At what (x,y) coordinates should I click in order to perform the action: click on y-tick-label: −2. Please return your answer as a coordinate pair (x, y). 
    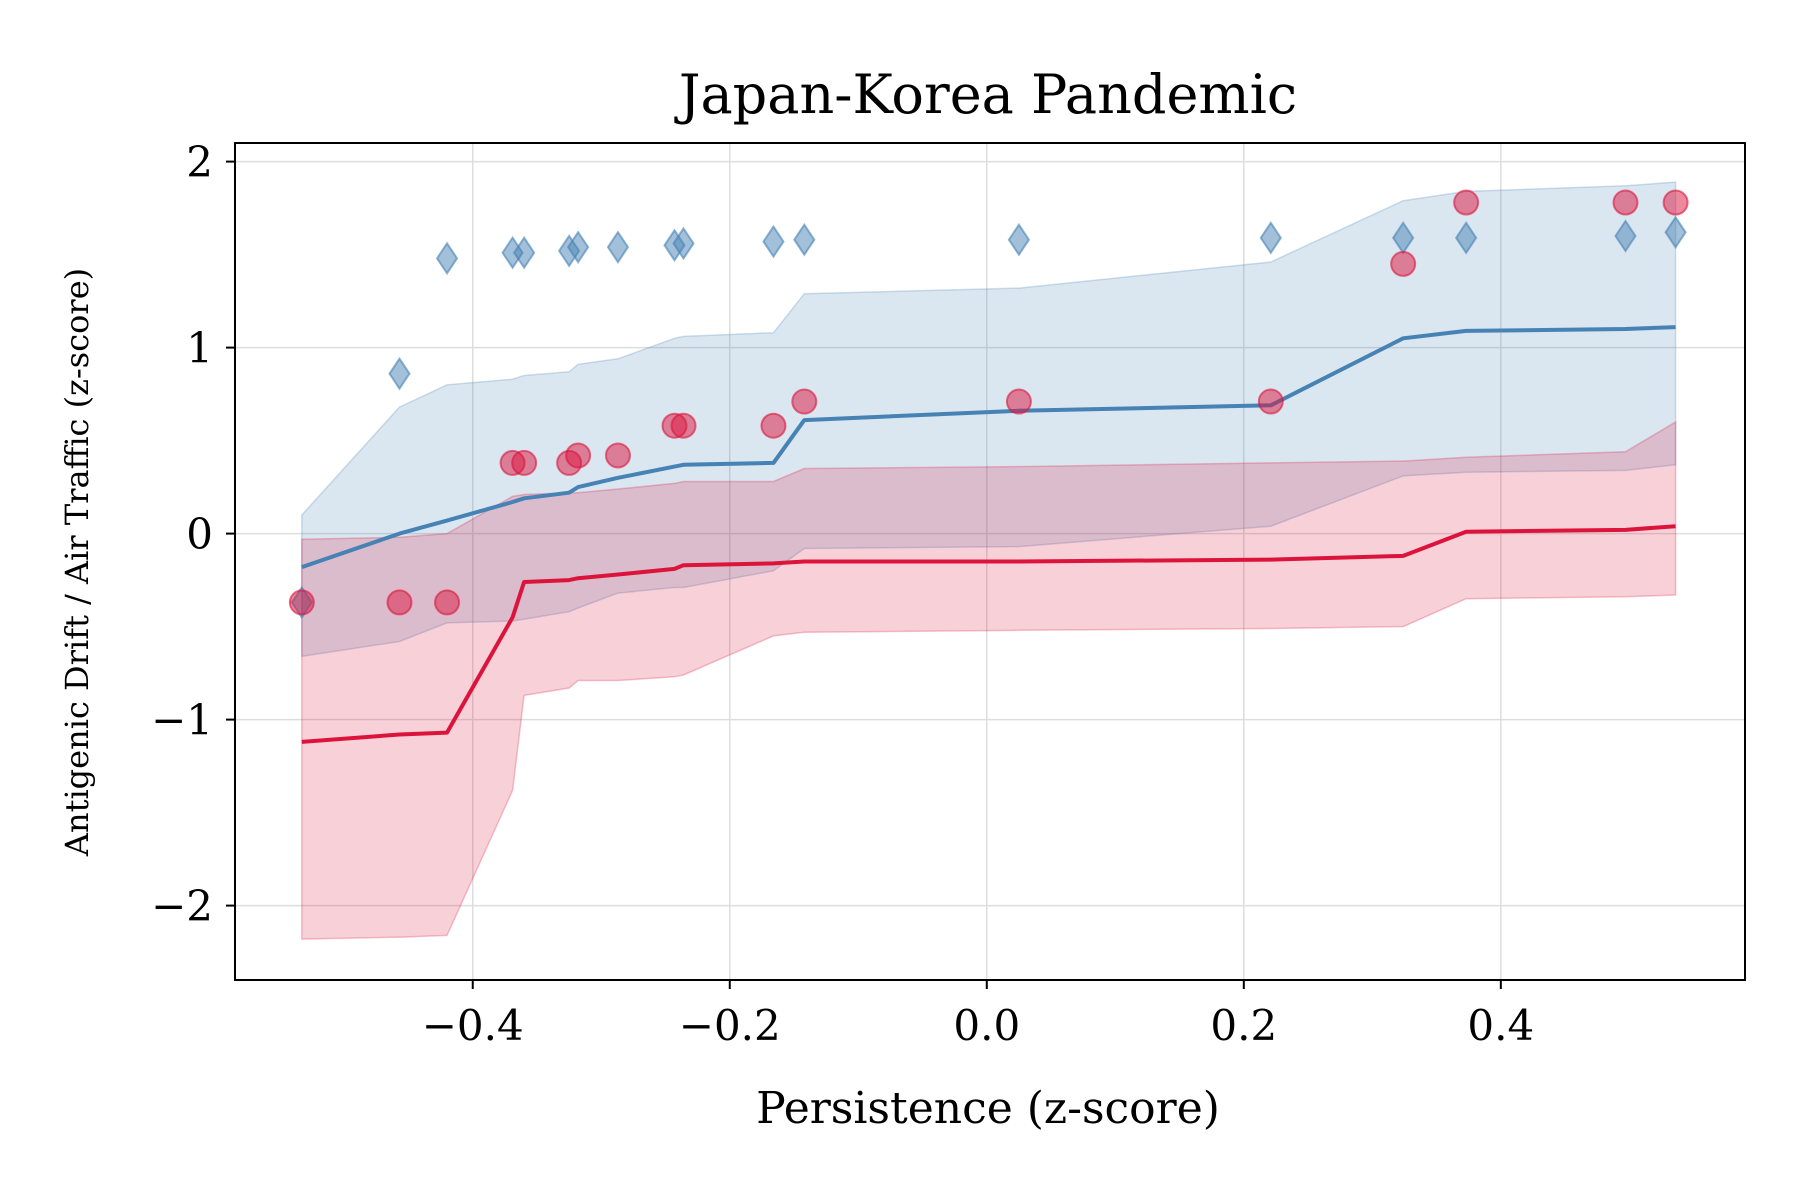
    Looking at the image, I should click on (182, 906).